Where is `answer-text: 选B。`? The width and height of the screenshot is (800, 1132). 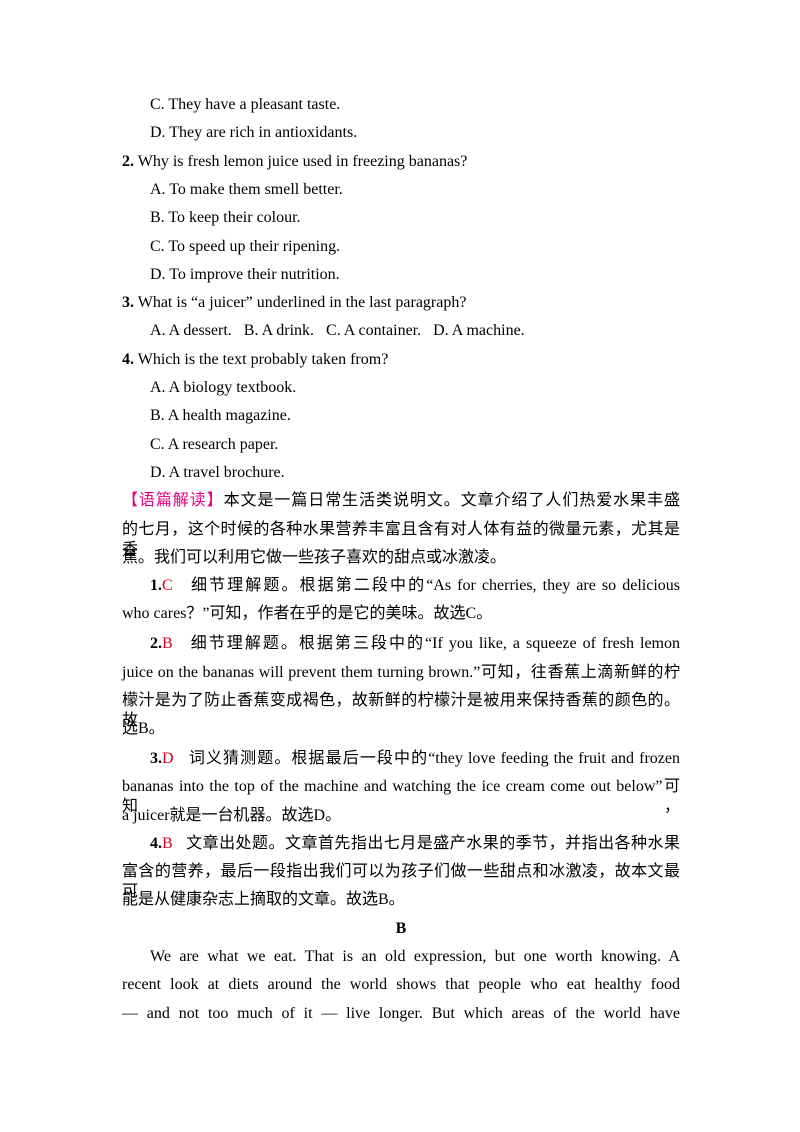 answer-text: 选B。 is located at coordinates (143, 729).